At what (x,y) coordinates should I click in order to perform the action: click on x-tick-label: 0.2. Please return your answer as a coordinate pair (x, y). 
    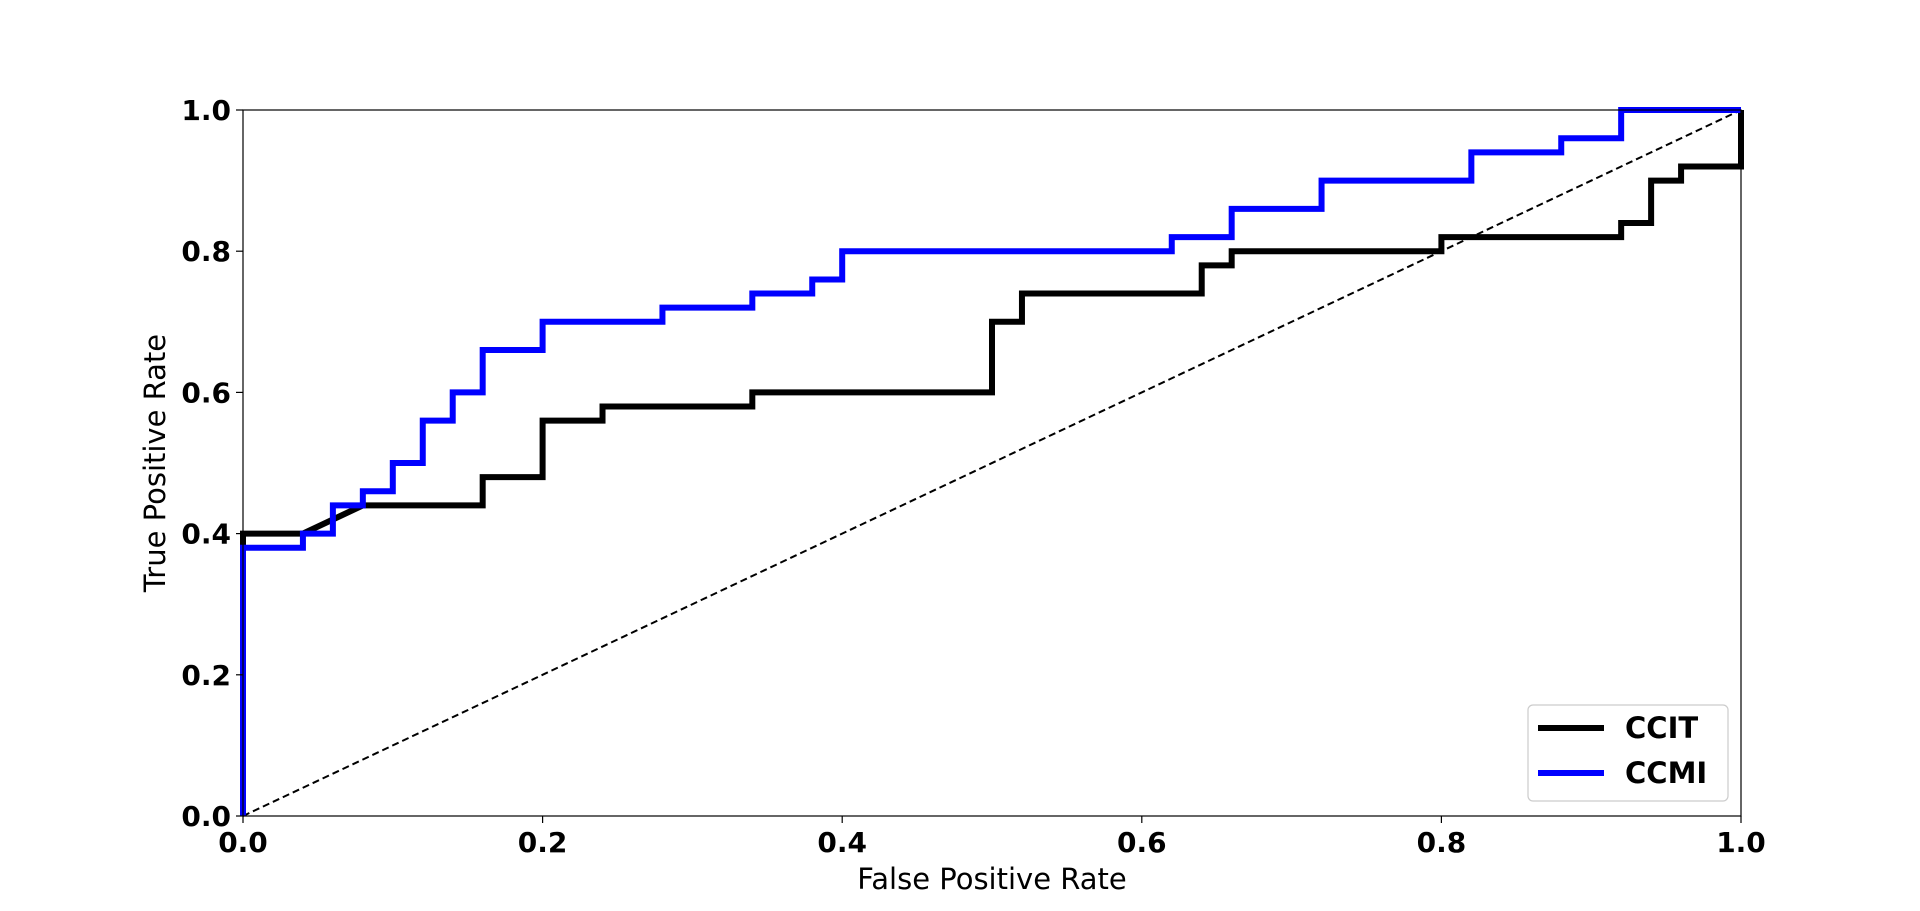
    Looking at the image, I should click on (543, 842).